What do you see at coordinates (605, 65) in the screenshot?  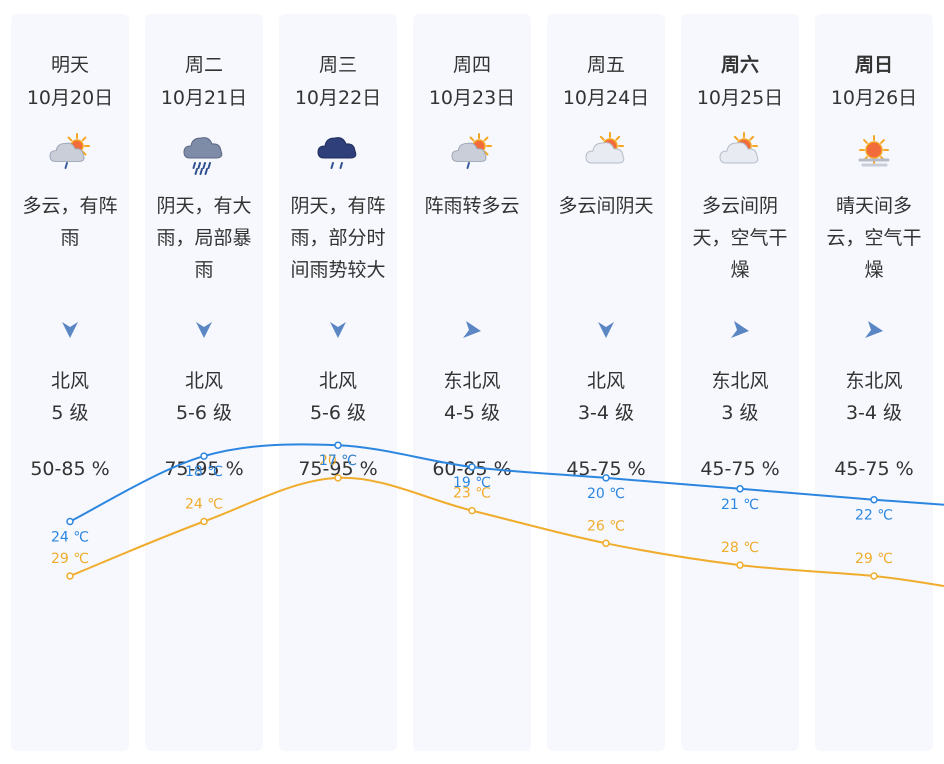 I see `weekday-label: 周五` at bounding box center [605, 65].